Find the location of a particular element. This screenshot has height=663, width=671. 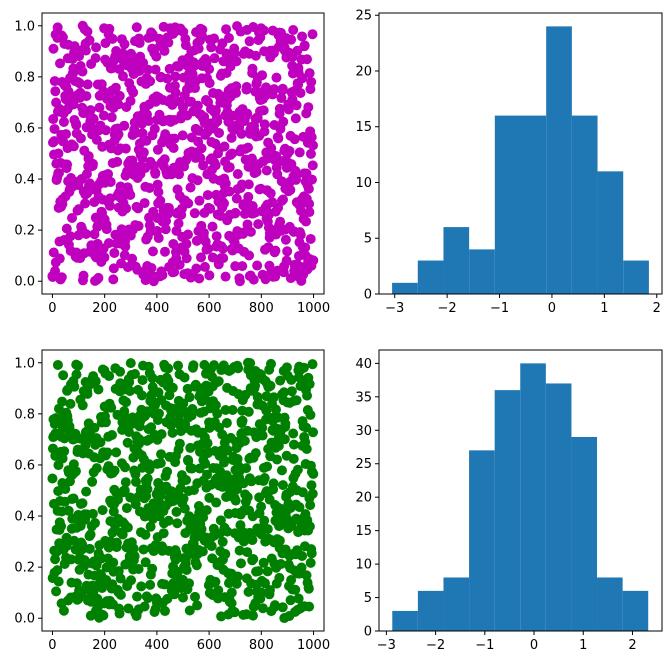

y-tick-label: 5 is located at coordinates (368, 598).